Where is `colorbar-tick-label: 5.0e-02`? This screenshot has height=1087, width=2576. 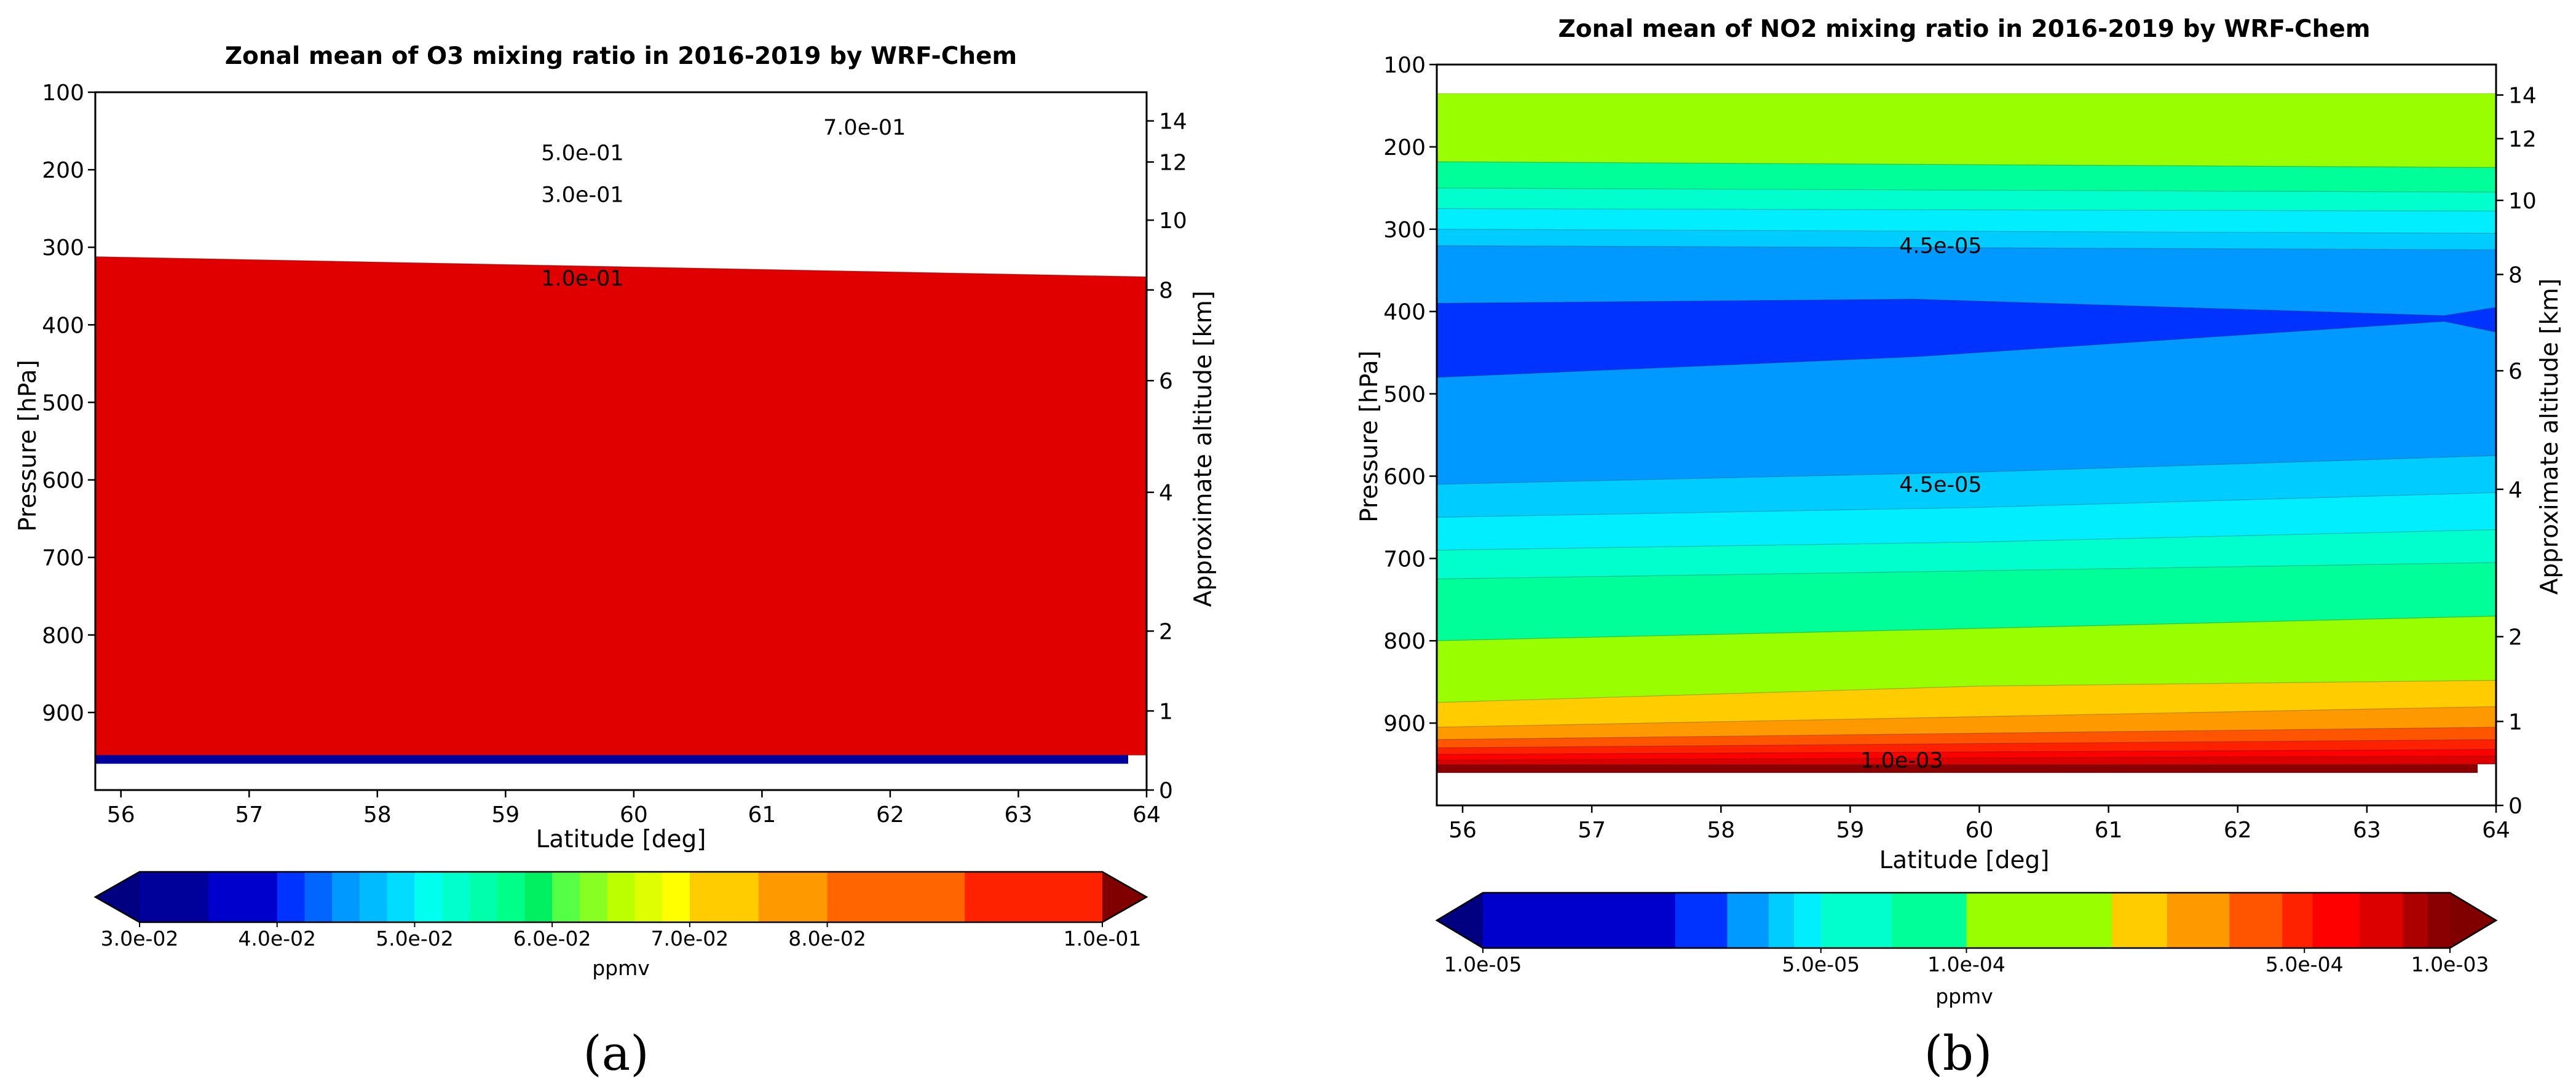 colorbar-tick-label: 5.0e-02 is located at coordinates (415, 939).